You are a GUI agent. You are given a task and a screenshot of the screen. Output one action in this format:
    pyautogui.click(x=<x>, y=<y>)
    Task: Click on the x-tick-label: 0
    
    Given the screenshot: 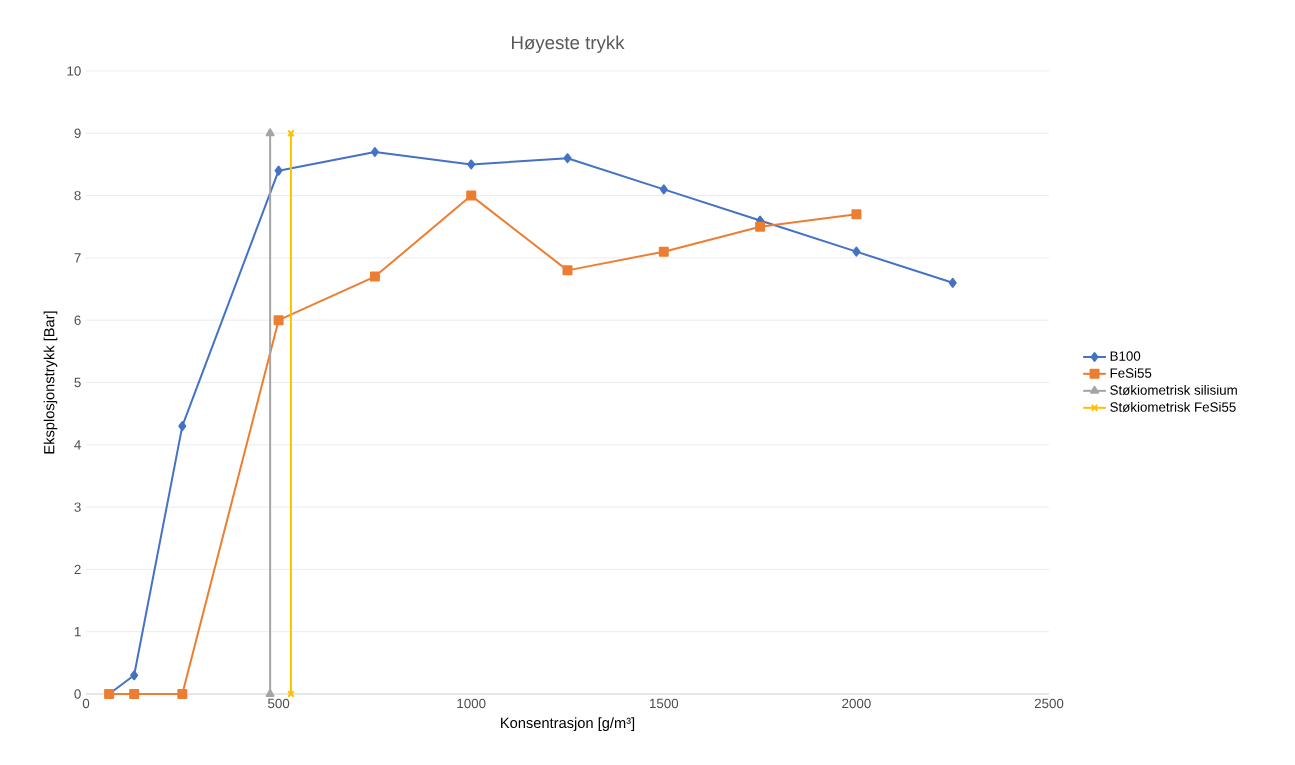 What is the action you would take?
    pyautogui.click(x=86, y=703)
    